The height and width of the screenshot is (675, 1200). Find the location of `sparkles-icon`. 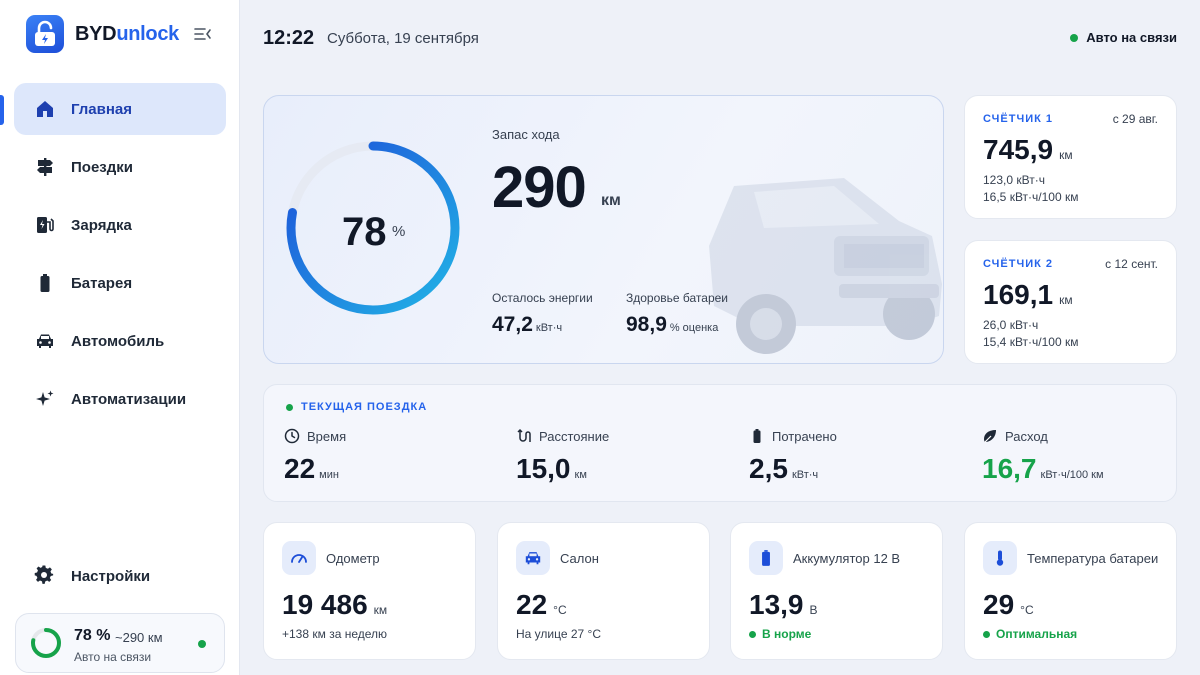

sparkles-icon is located at coordinates (45, 399).